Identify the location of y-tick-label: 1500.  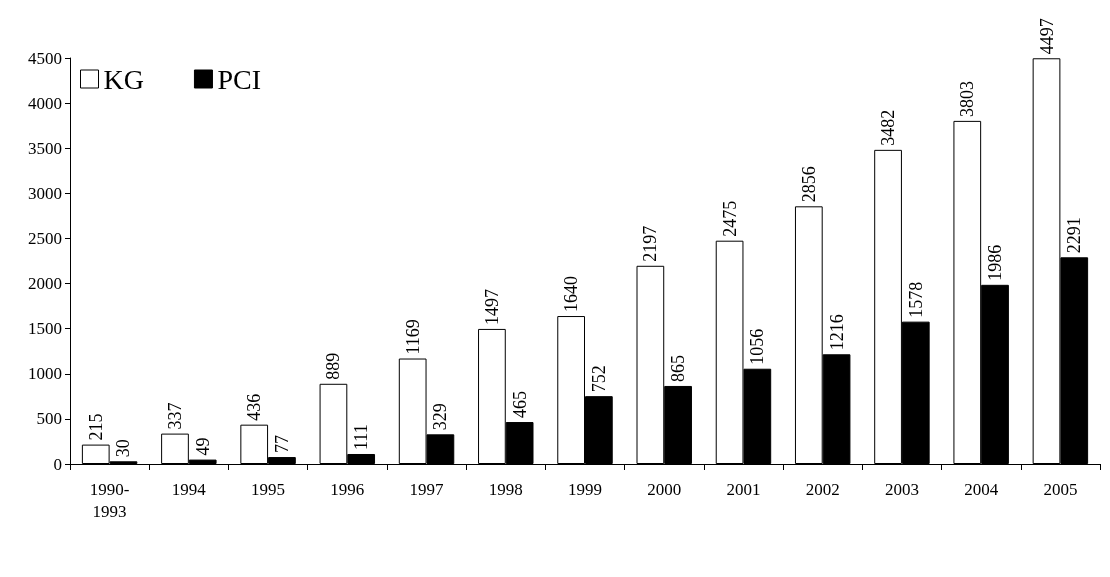
(45, 329).